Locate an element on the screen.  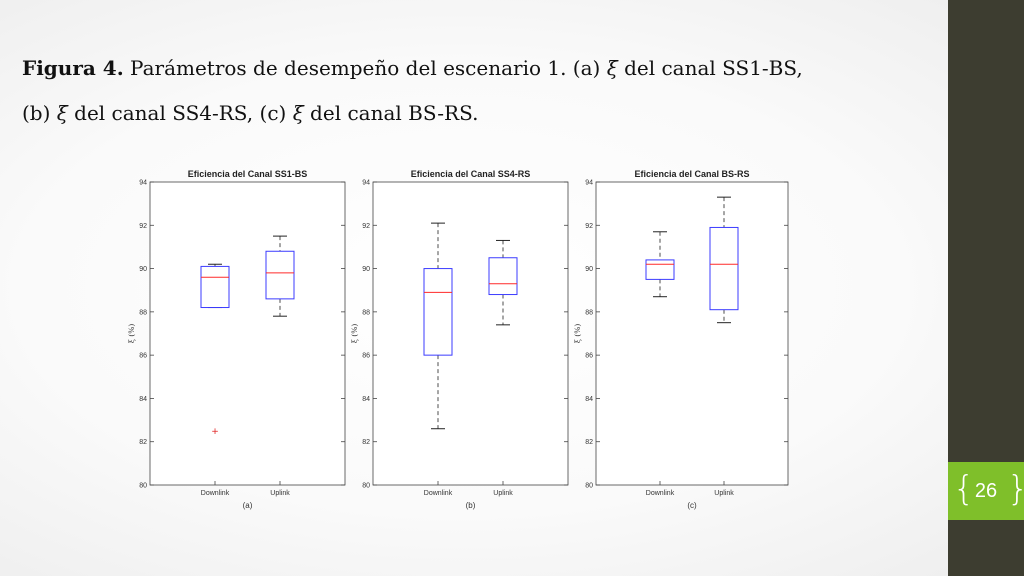
right-brace-decoration: } is located at coordinates (1015, 489).